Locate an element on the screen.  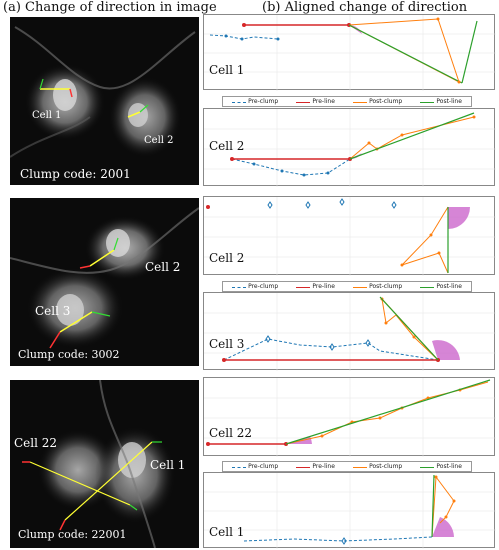
aligned-plot-cell-1-row3: Cell 1 is located at coordinates (349, 510).